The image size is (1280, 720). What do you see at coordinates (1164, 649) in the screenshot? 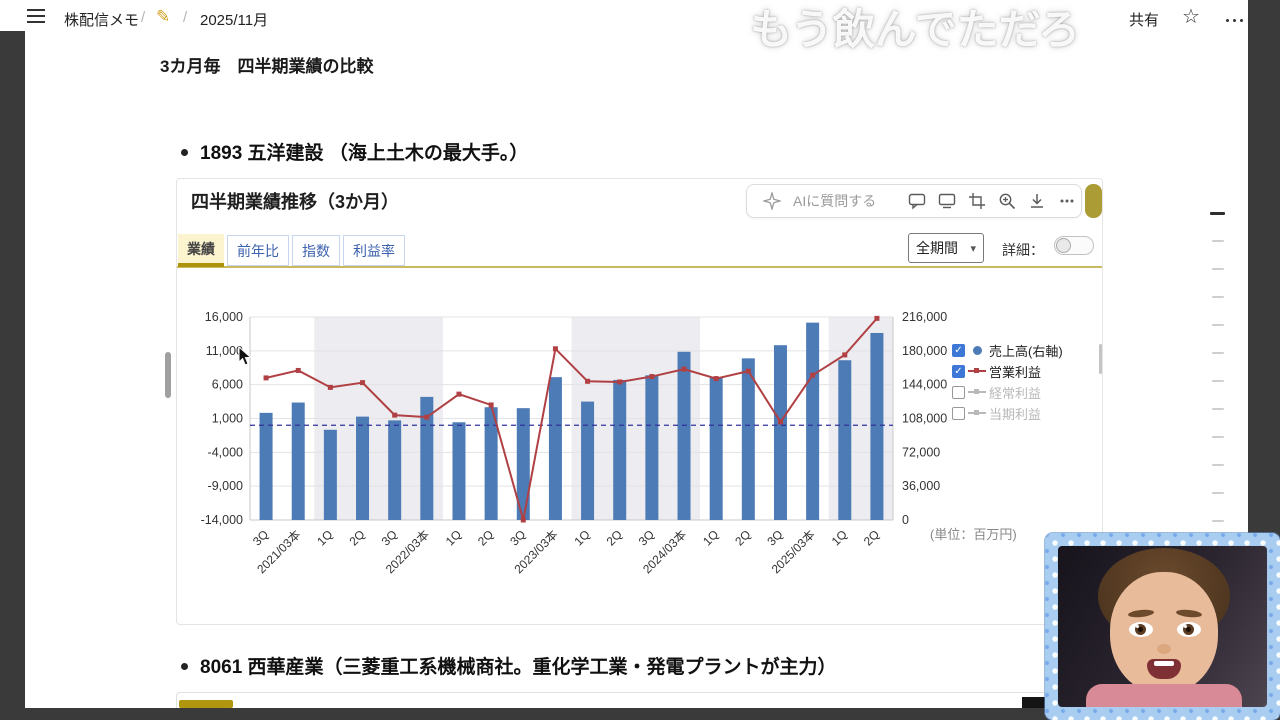
I see `baby-nose` at bounding box center [1164, 649].